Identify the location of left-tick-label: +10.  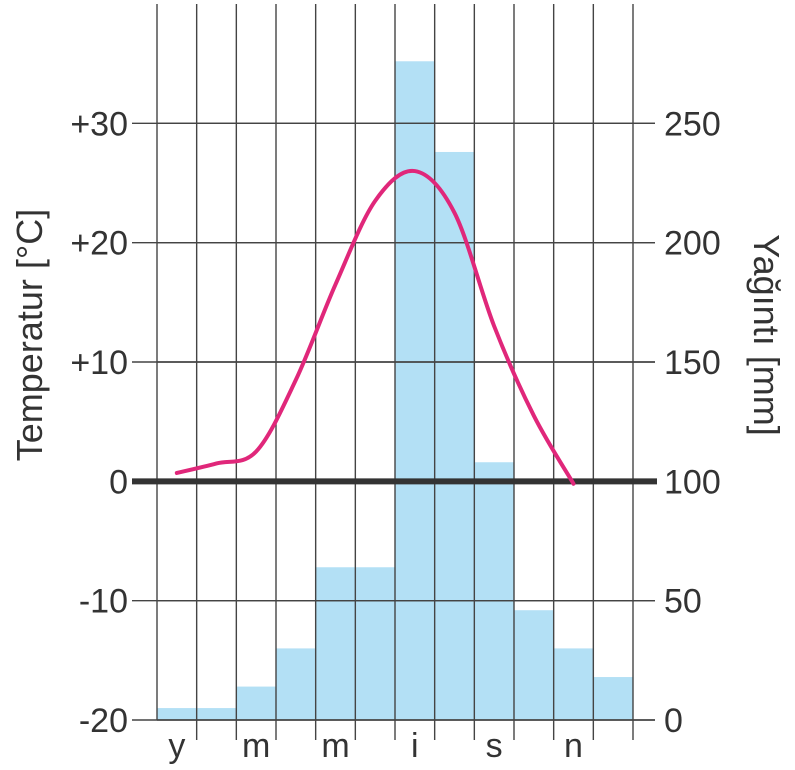
(99, 363).